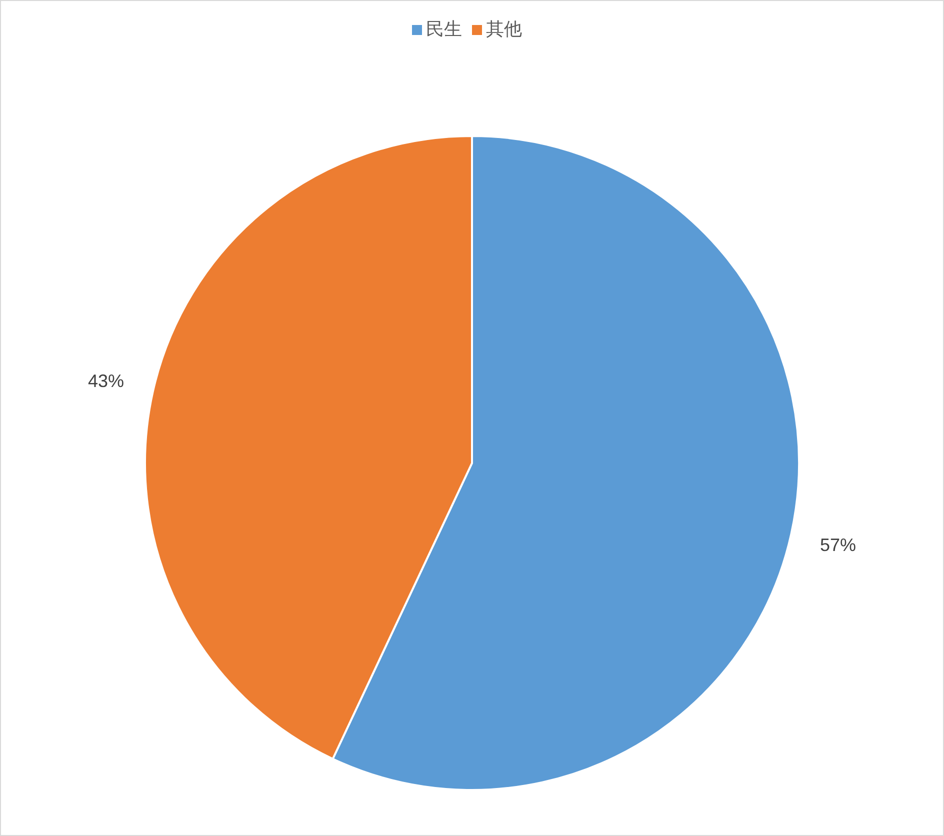 This screenshot has height=836, width=944. Describe the element at coordinates (444, 29) in the screenshot. I see `legend-label: 民生` at that location.